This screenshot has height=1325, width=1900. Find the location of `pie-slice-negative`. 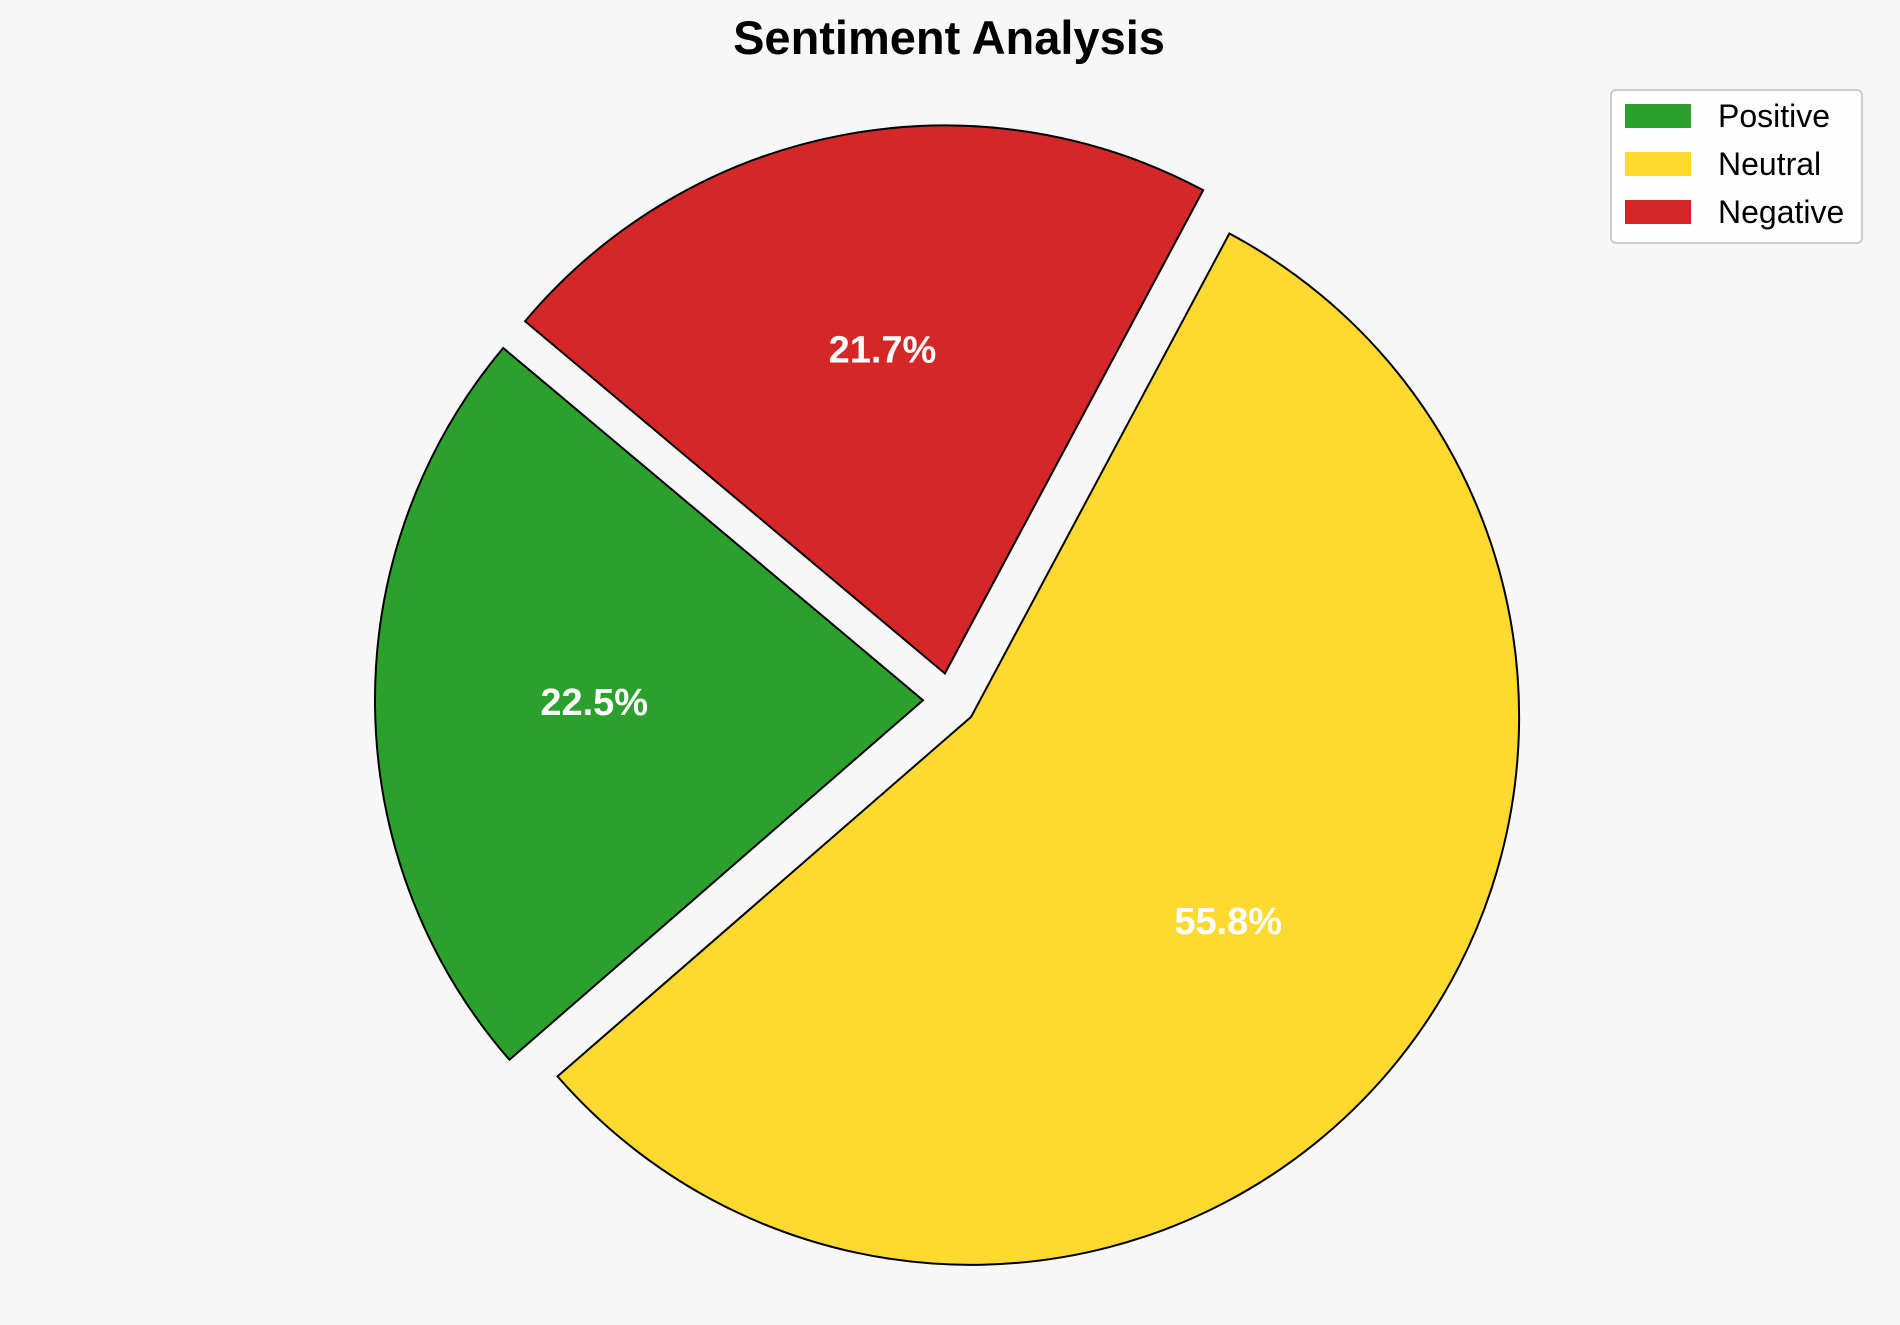

pie-slice-negative is located at coordinates (864, 400).